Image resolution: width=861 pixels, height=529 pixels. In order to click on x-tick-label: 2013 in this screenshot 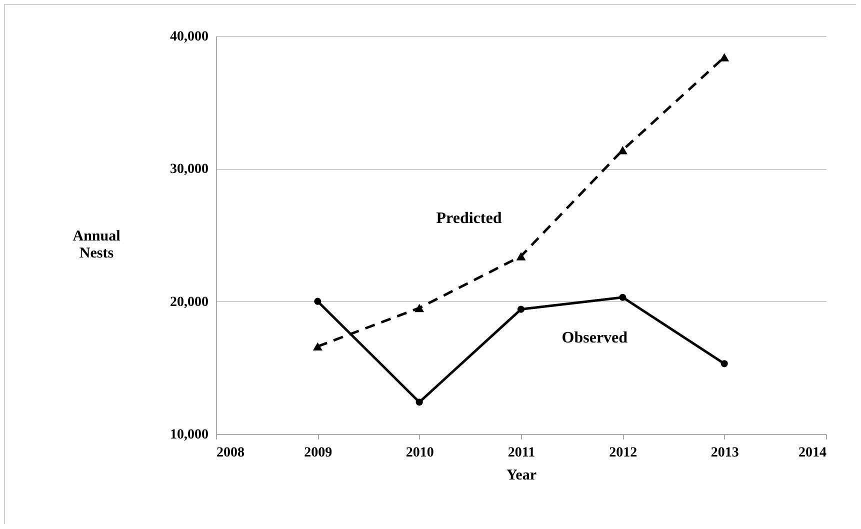, I will do `click(724, 453)`.